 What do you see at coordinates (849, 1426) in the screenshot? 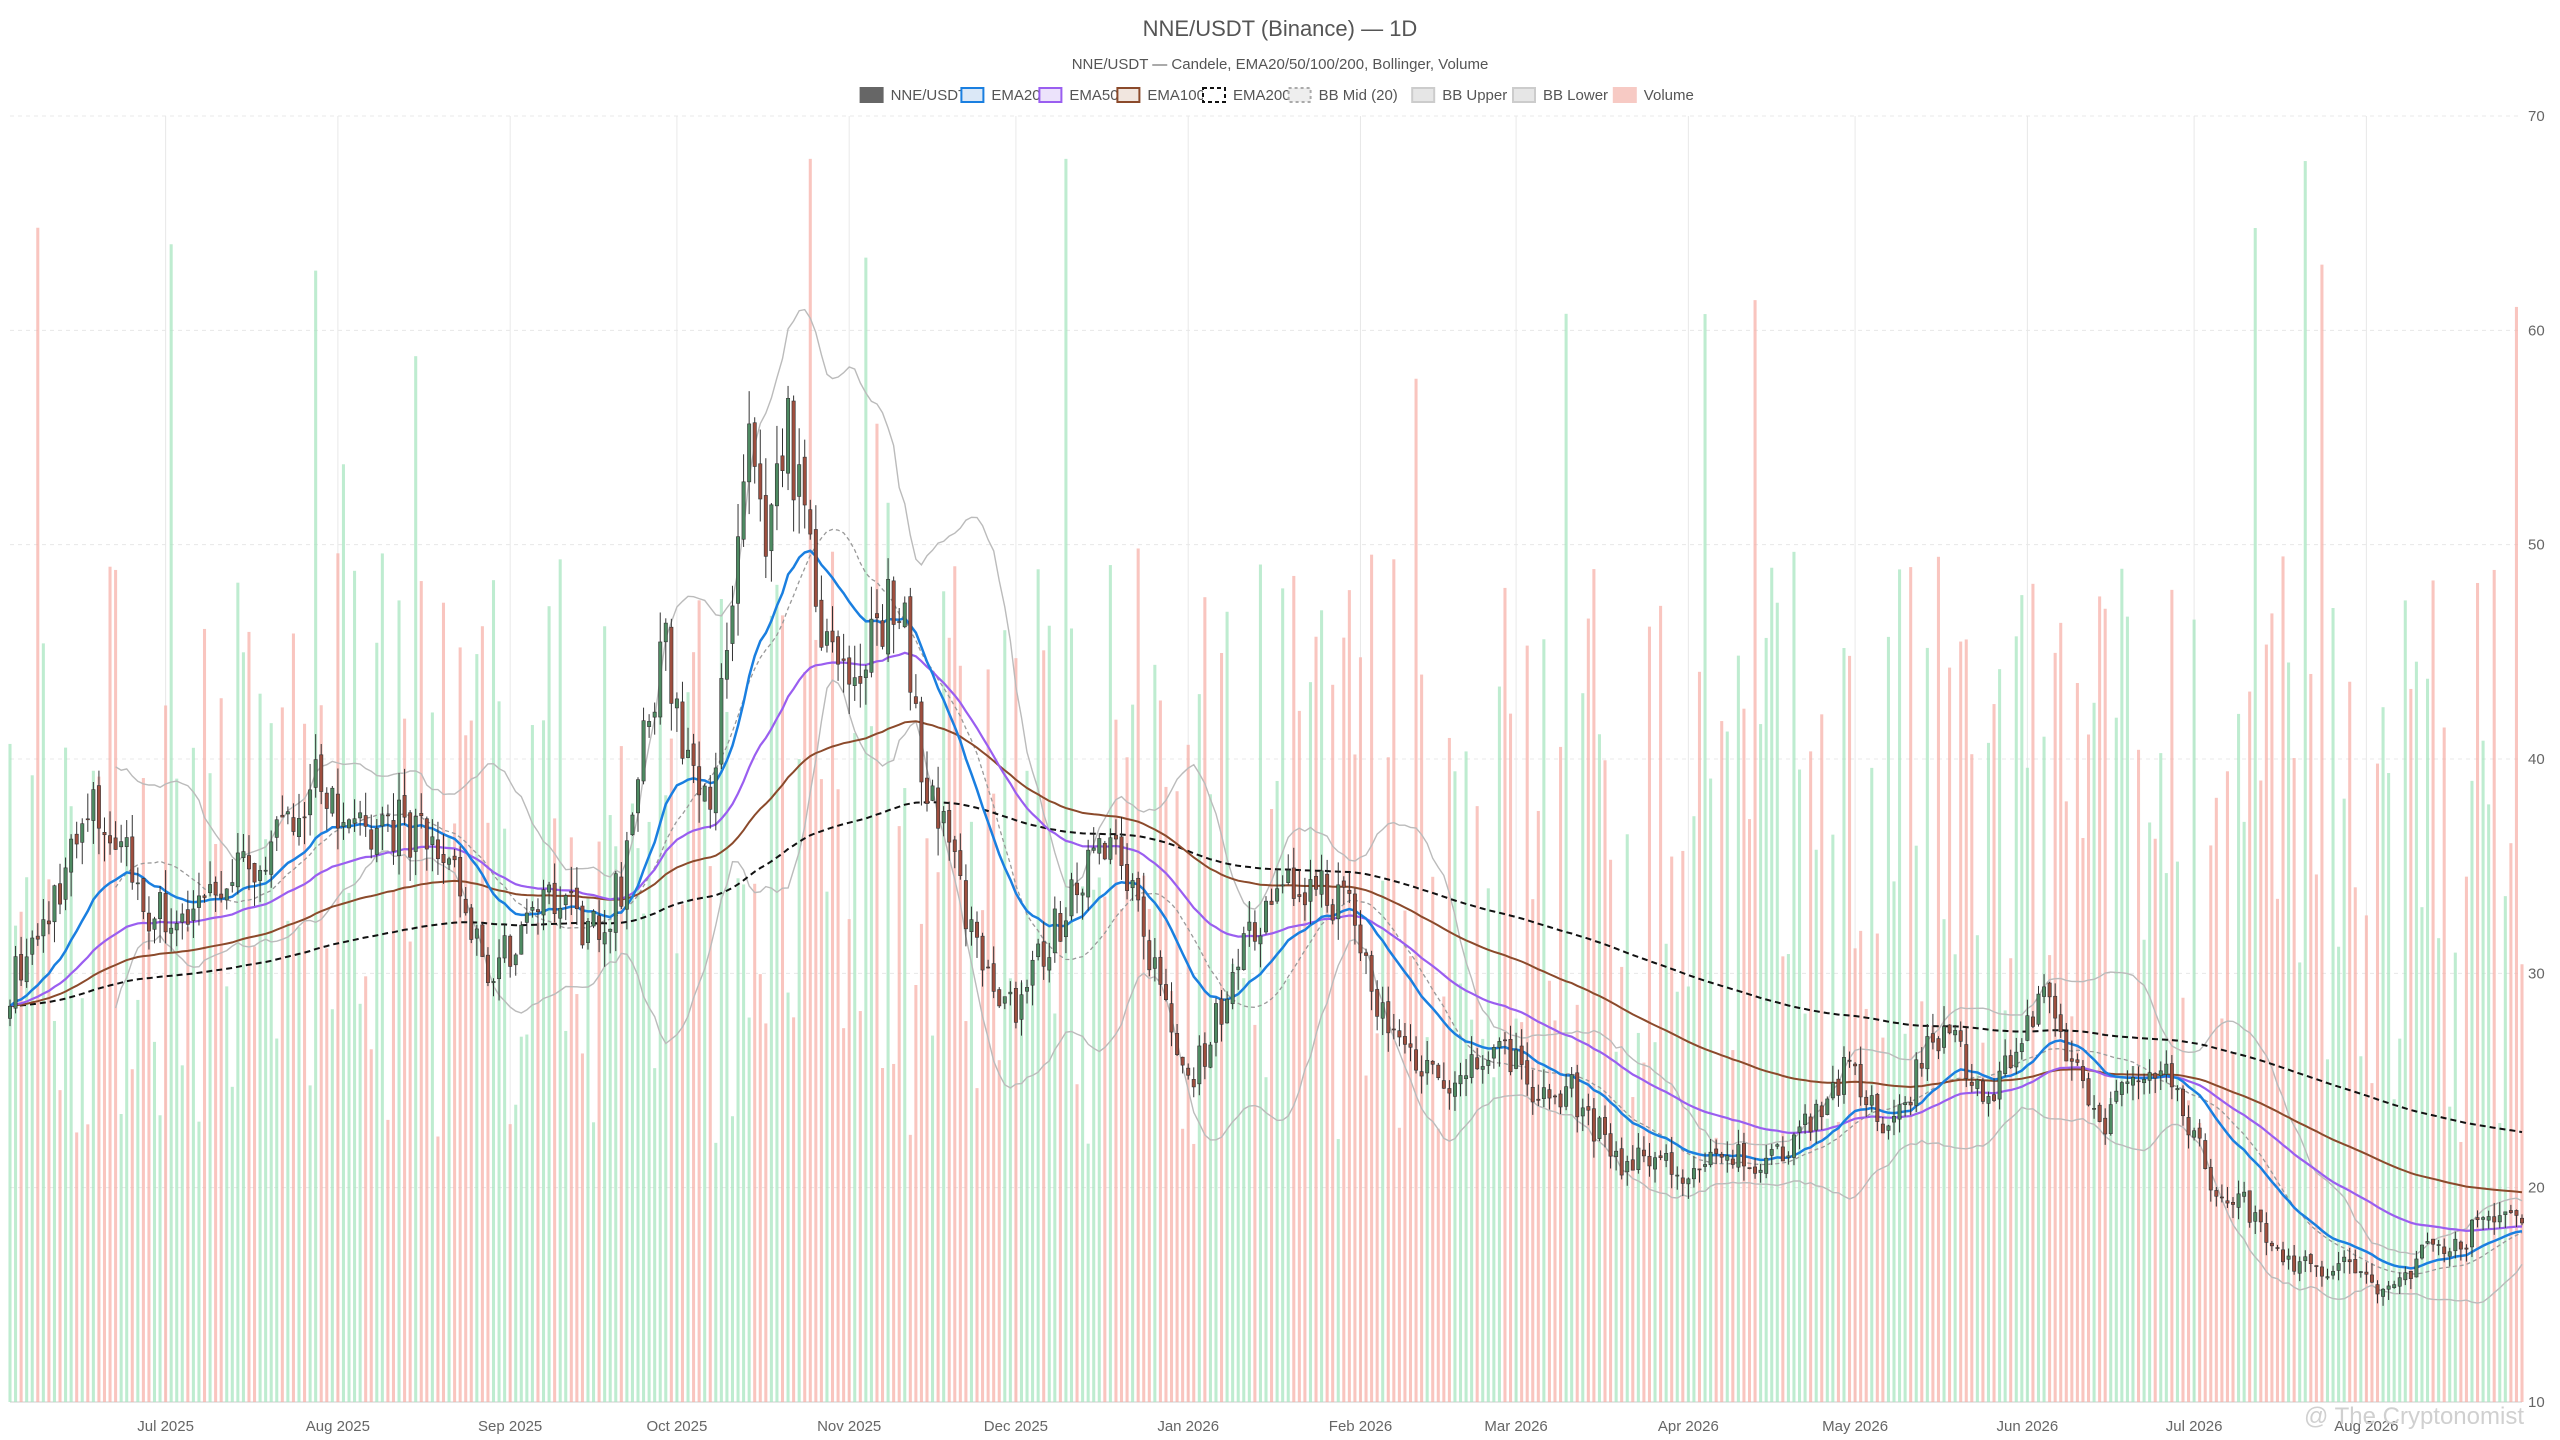
I see `x-tick-label: Nov 2025` at bounding box center [849, 1426].